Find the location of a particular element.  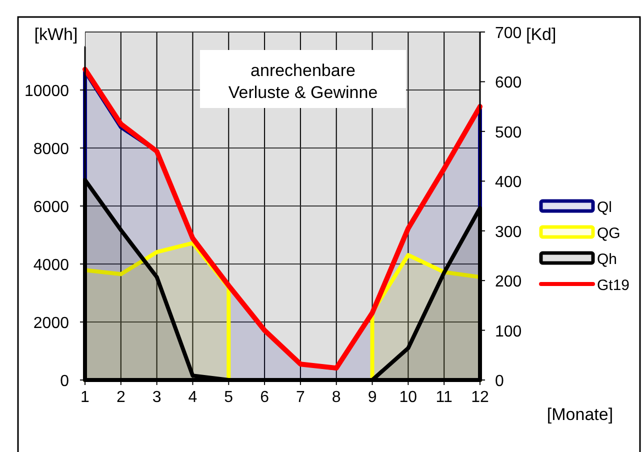

legend-label: Gt19 is located at coordinates (613, 285).